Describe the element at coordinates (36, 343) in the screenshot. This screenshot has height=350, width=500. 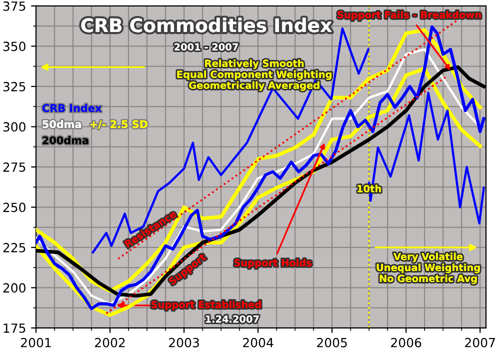
I see `x-tick-label: 2001` at that location.